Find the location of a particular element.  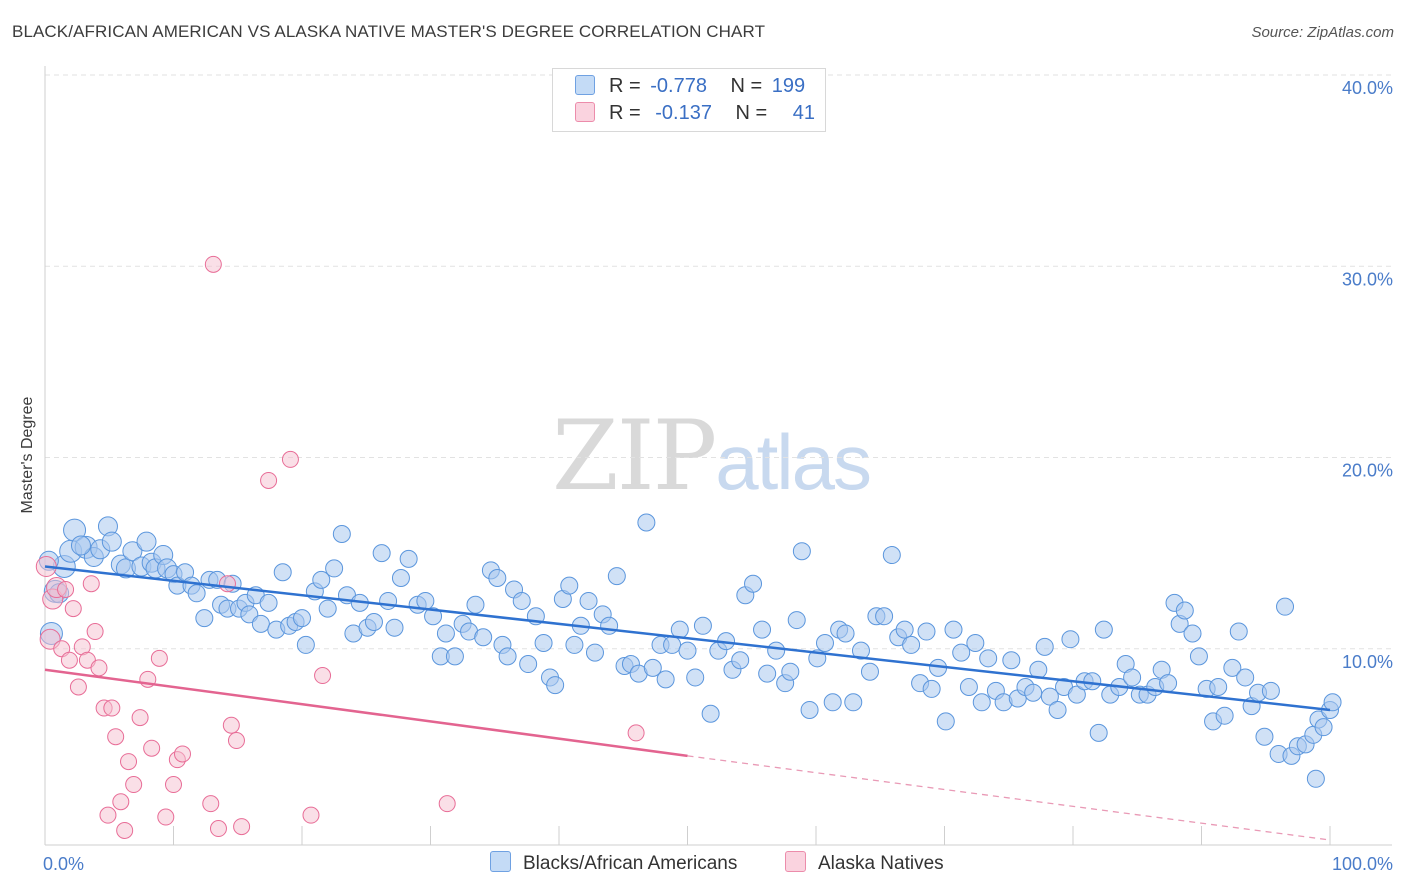

legend-row-blacks: R = -0.778 N = 199 is located at coordinates (690, 86).